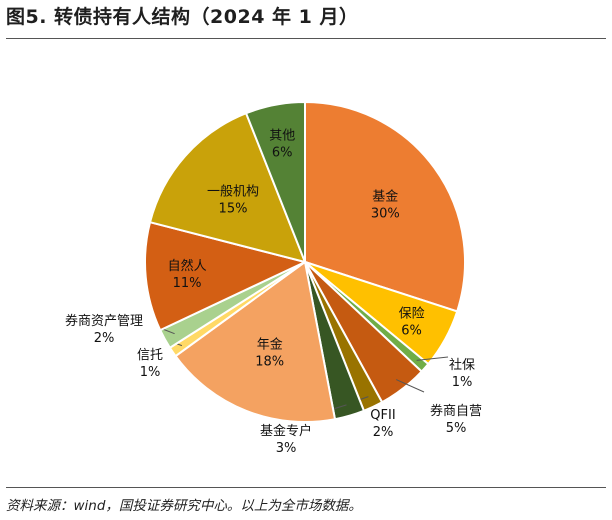  What do you see at coordinates (462, 365) in the screenshot?
I see `slice-name-label-3: 社保` at bounding box center [462, 365].